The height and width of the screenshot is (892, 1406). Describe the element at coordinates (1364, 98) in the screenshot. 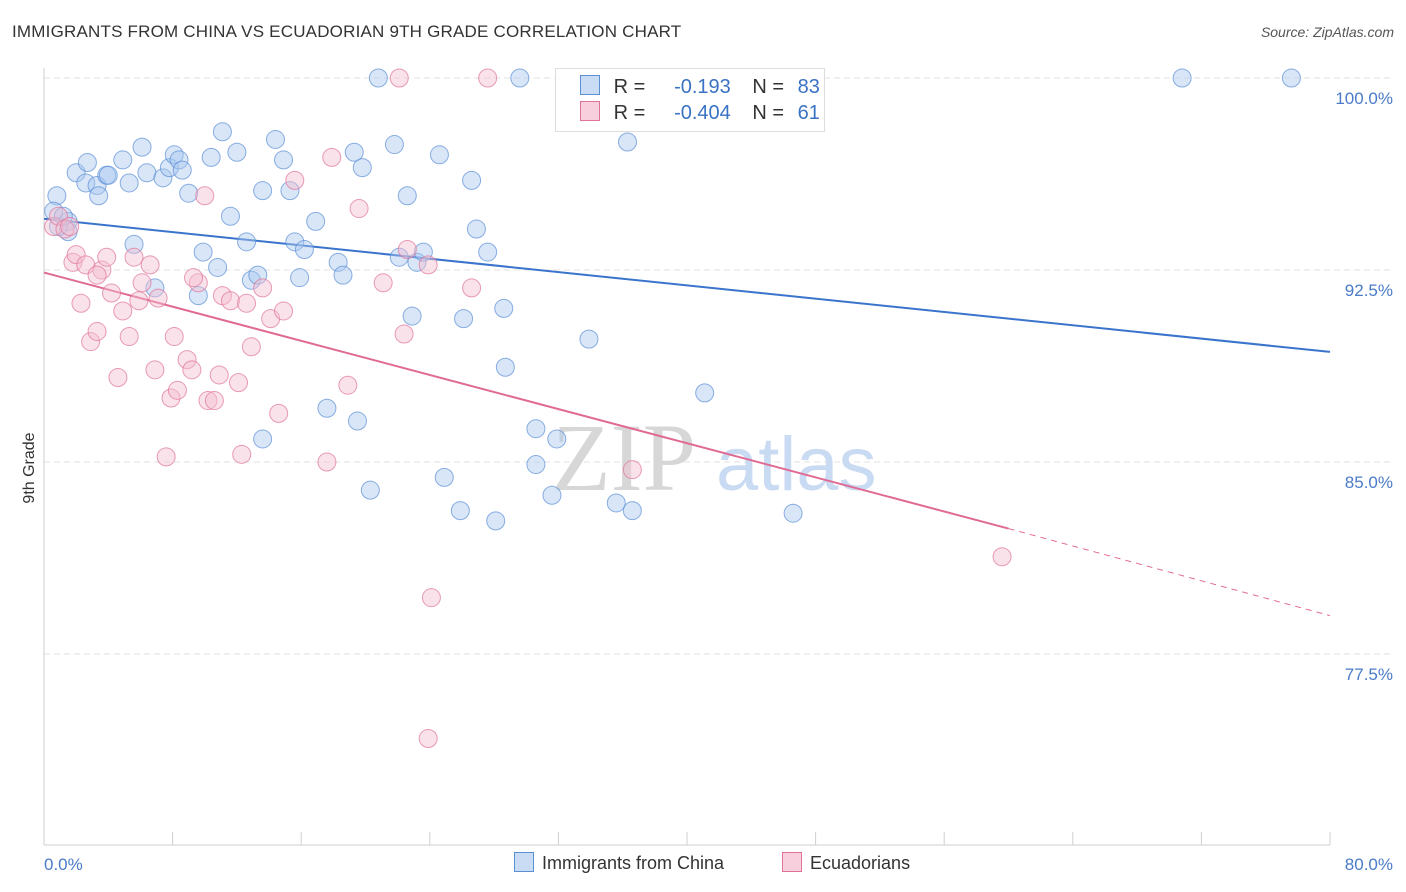

I see `y-tick-label: 100.0%` at that location.